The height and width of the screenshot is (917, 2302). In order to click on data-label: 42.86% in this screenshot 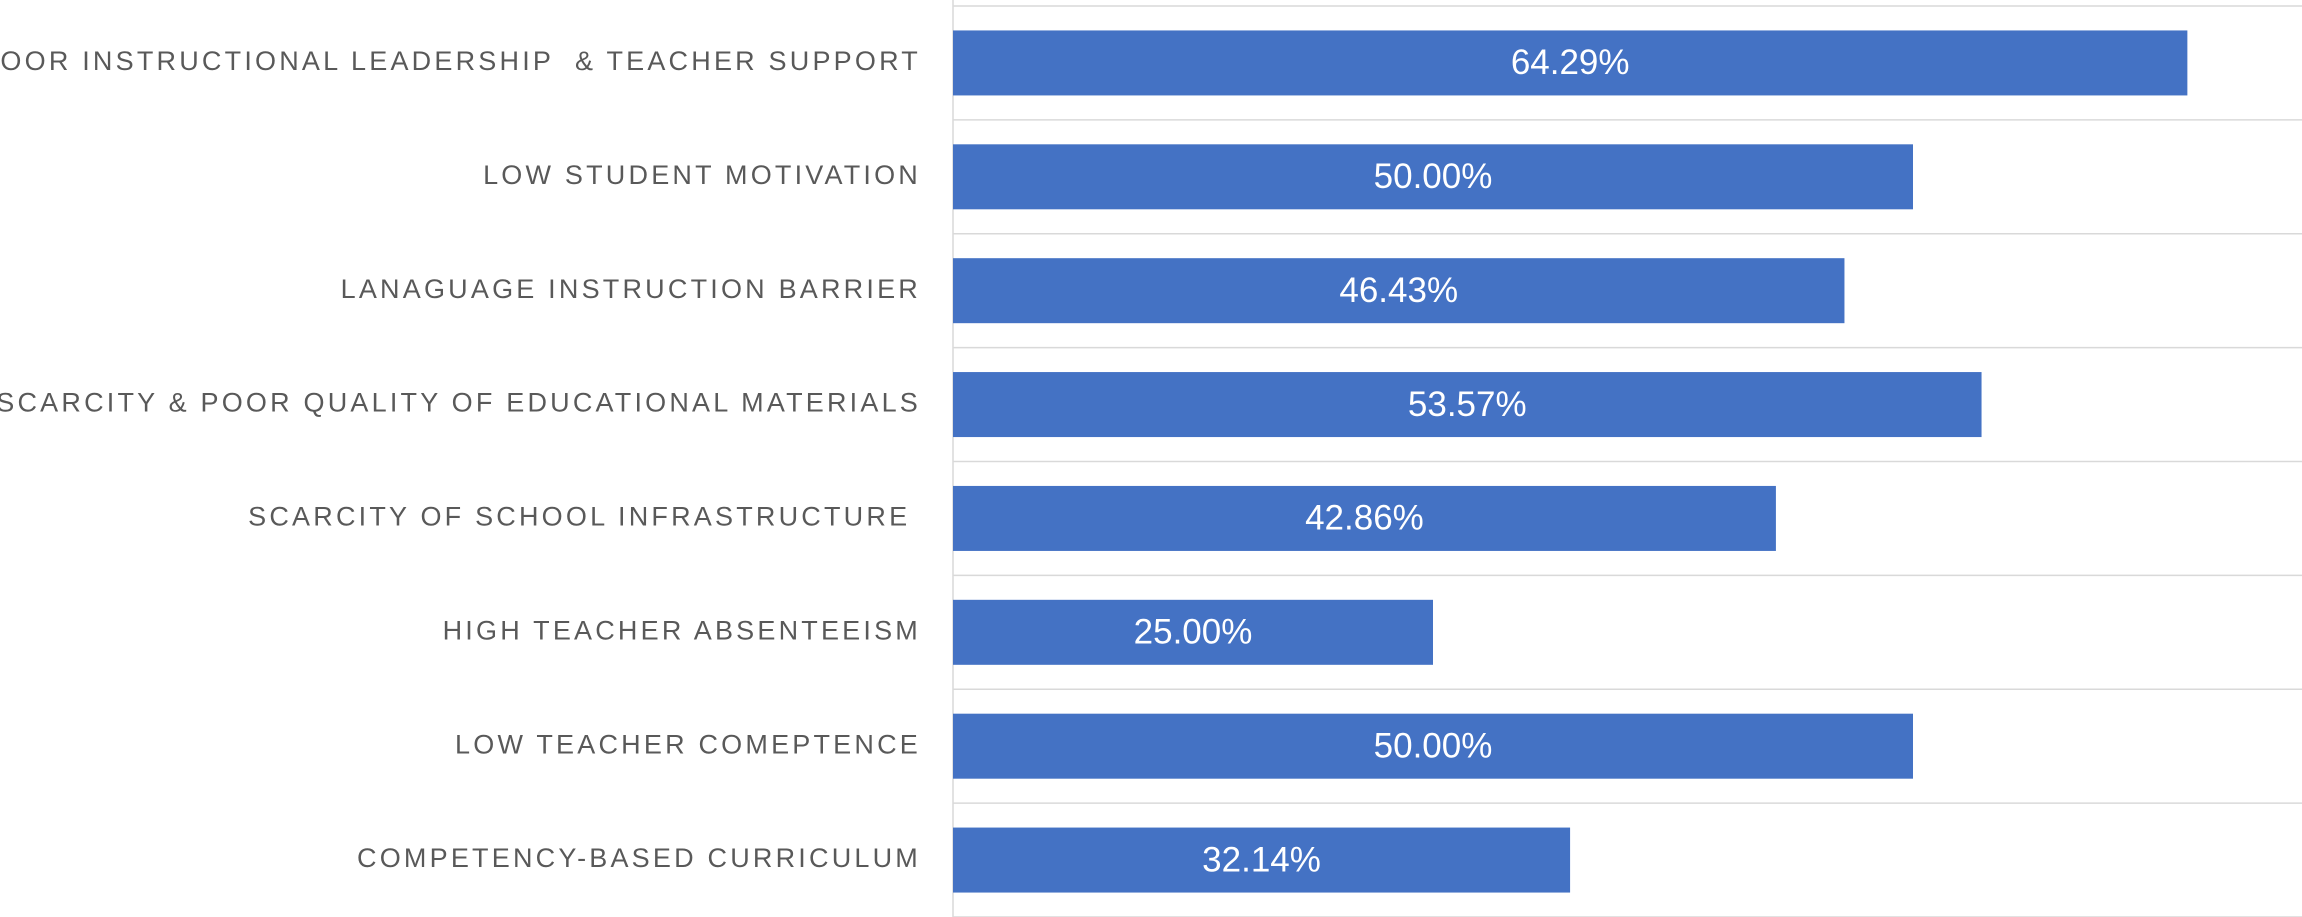, I will do `click(1364, 518)`.